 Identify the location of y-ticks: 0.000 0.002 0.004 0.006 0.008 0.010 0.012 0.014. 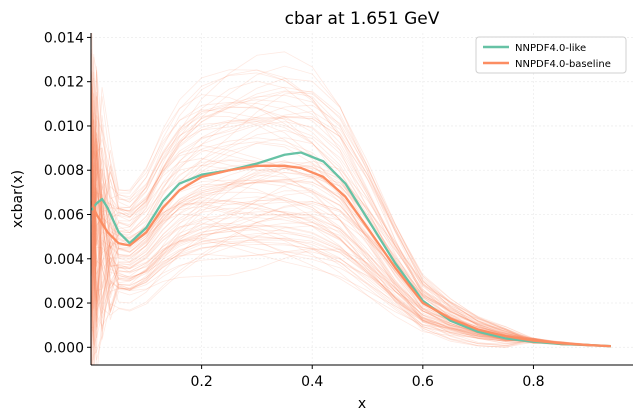
(67, 193).